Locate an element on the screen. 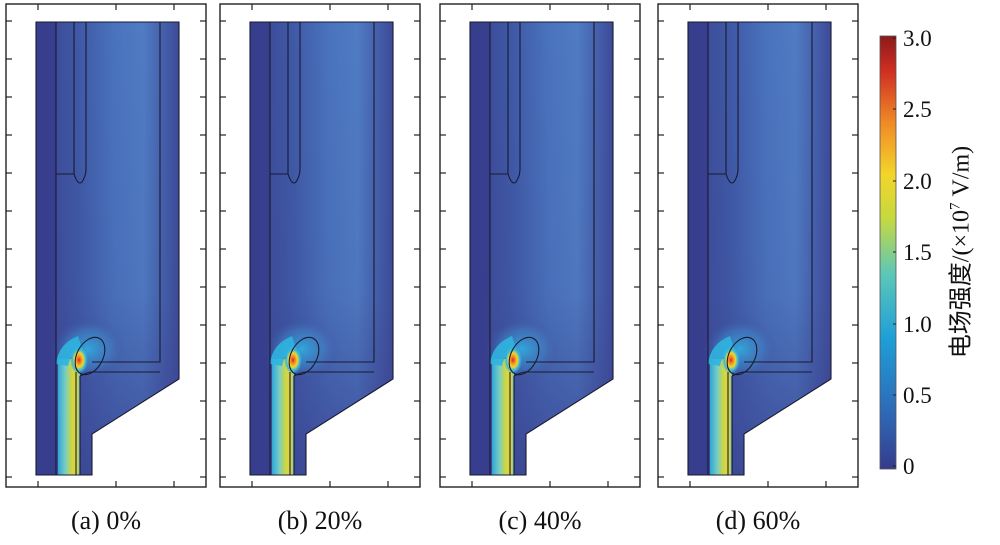 This screenshot has height=545, width=1000. caption-panel-b: (b) 20% is located at coordinates (320, 520).